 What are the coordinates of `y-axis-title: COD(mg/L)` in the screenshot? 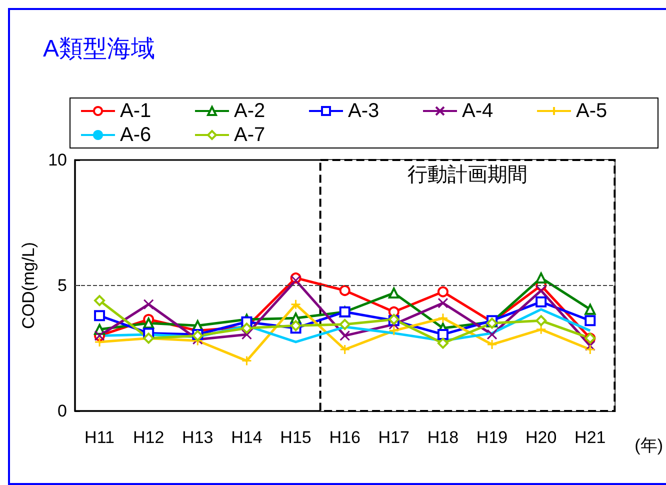 It's located at (28, 285).